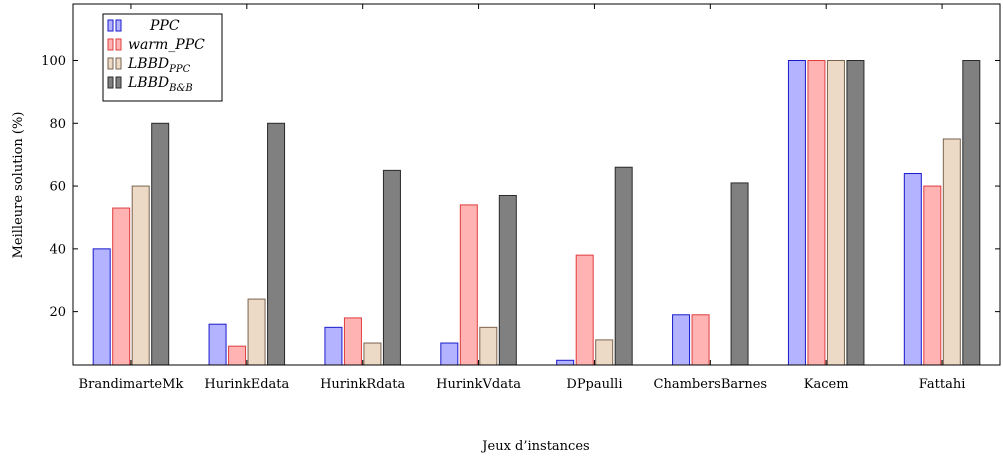 The height and width of the screenshot is (457, 1003). I want to click on bar-lbbd-b-b-hurinkedata, so click(276, 244).